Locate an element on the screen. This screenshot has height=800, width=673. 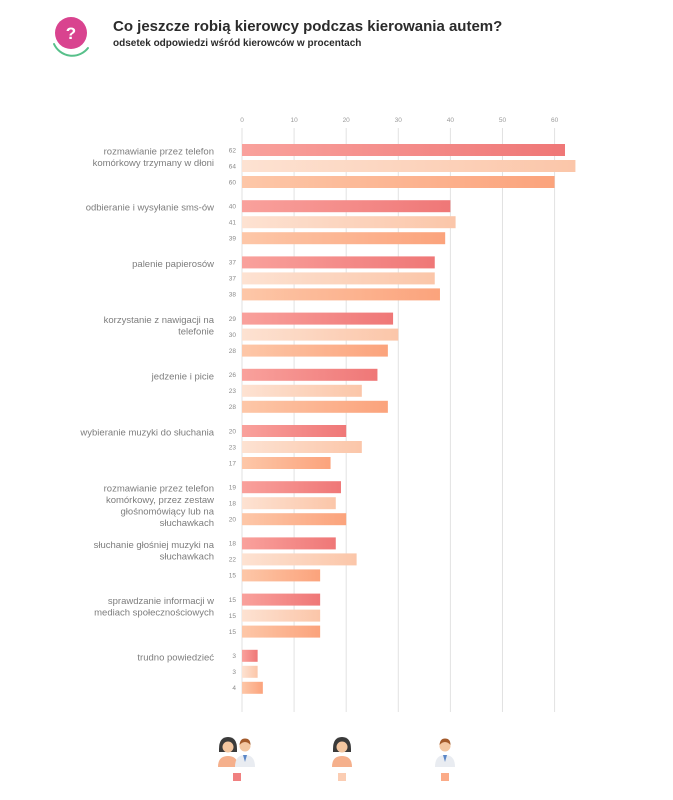
legend-item-women is located at coordinates (350, 760).